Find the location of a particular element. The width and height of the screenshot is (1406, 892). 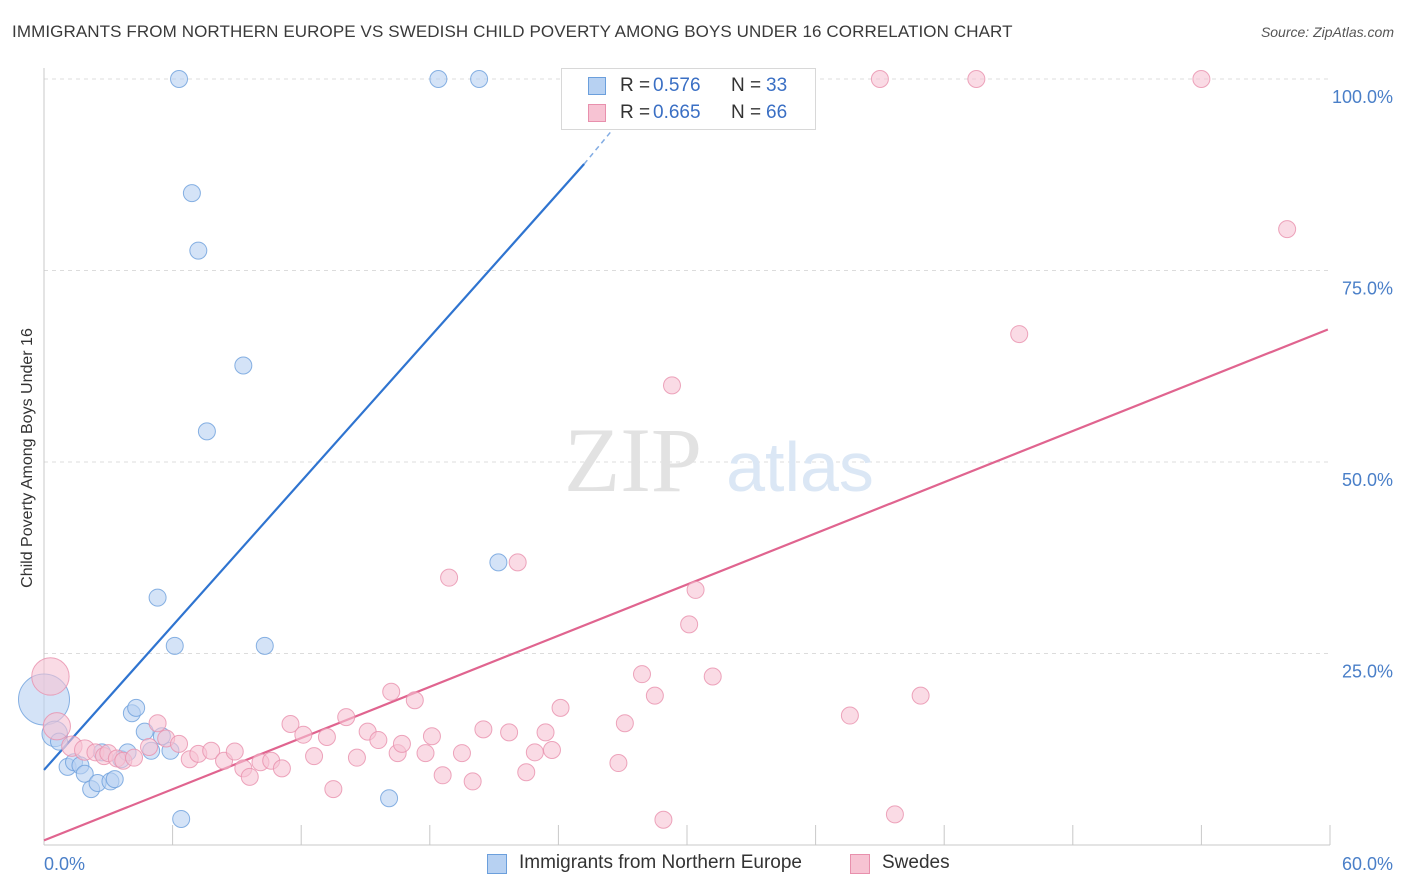

watermark-atlas: atlas is located at coordinates (800, 467).